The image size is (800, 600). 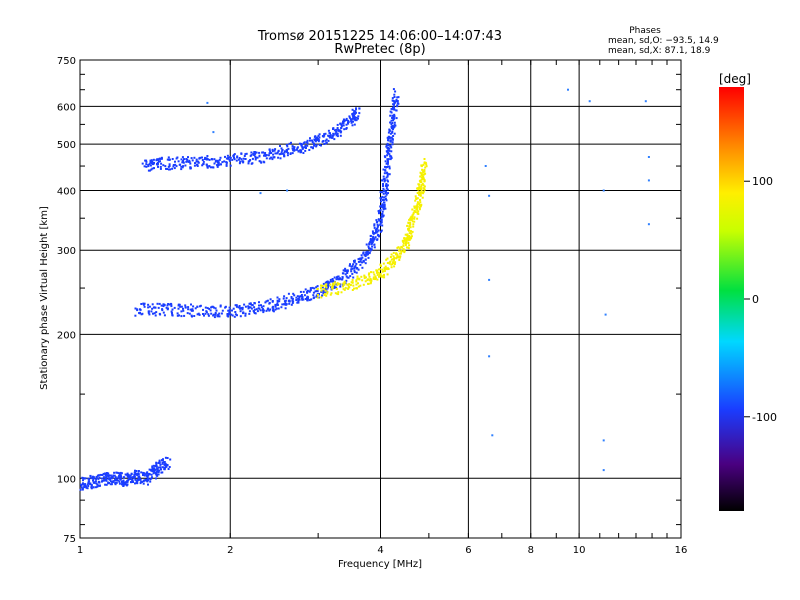 What do you see at coordinates (66, 251) in the screenshot?
I see `y-tick-label: 300` at bounding box center [66, 251].